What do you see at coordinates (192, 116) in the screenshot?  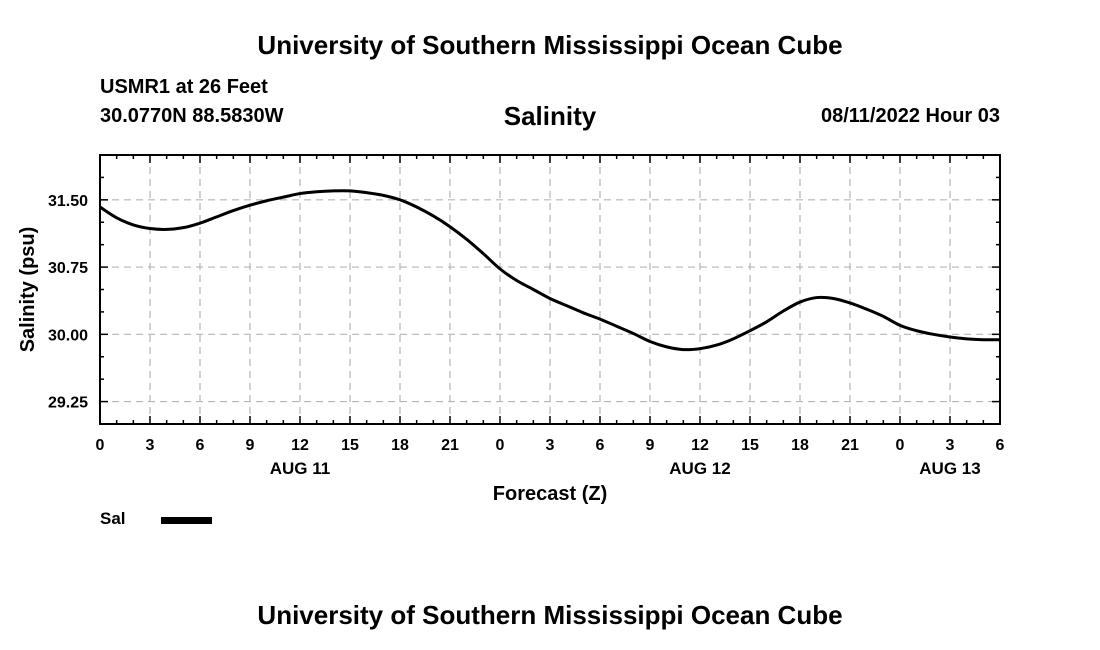 I see `coordinates-label: 30.0770N 88.5830W` at bounding box center [192, 116].